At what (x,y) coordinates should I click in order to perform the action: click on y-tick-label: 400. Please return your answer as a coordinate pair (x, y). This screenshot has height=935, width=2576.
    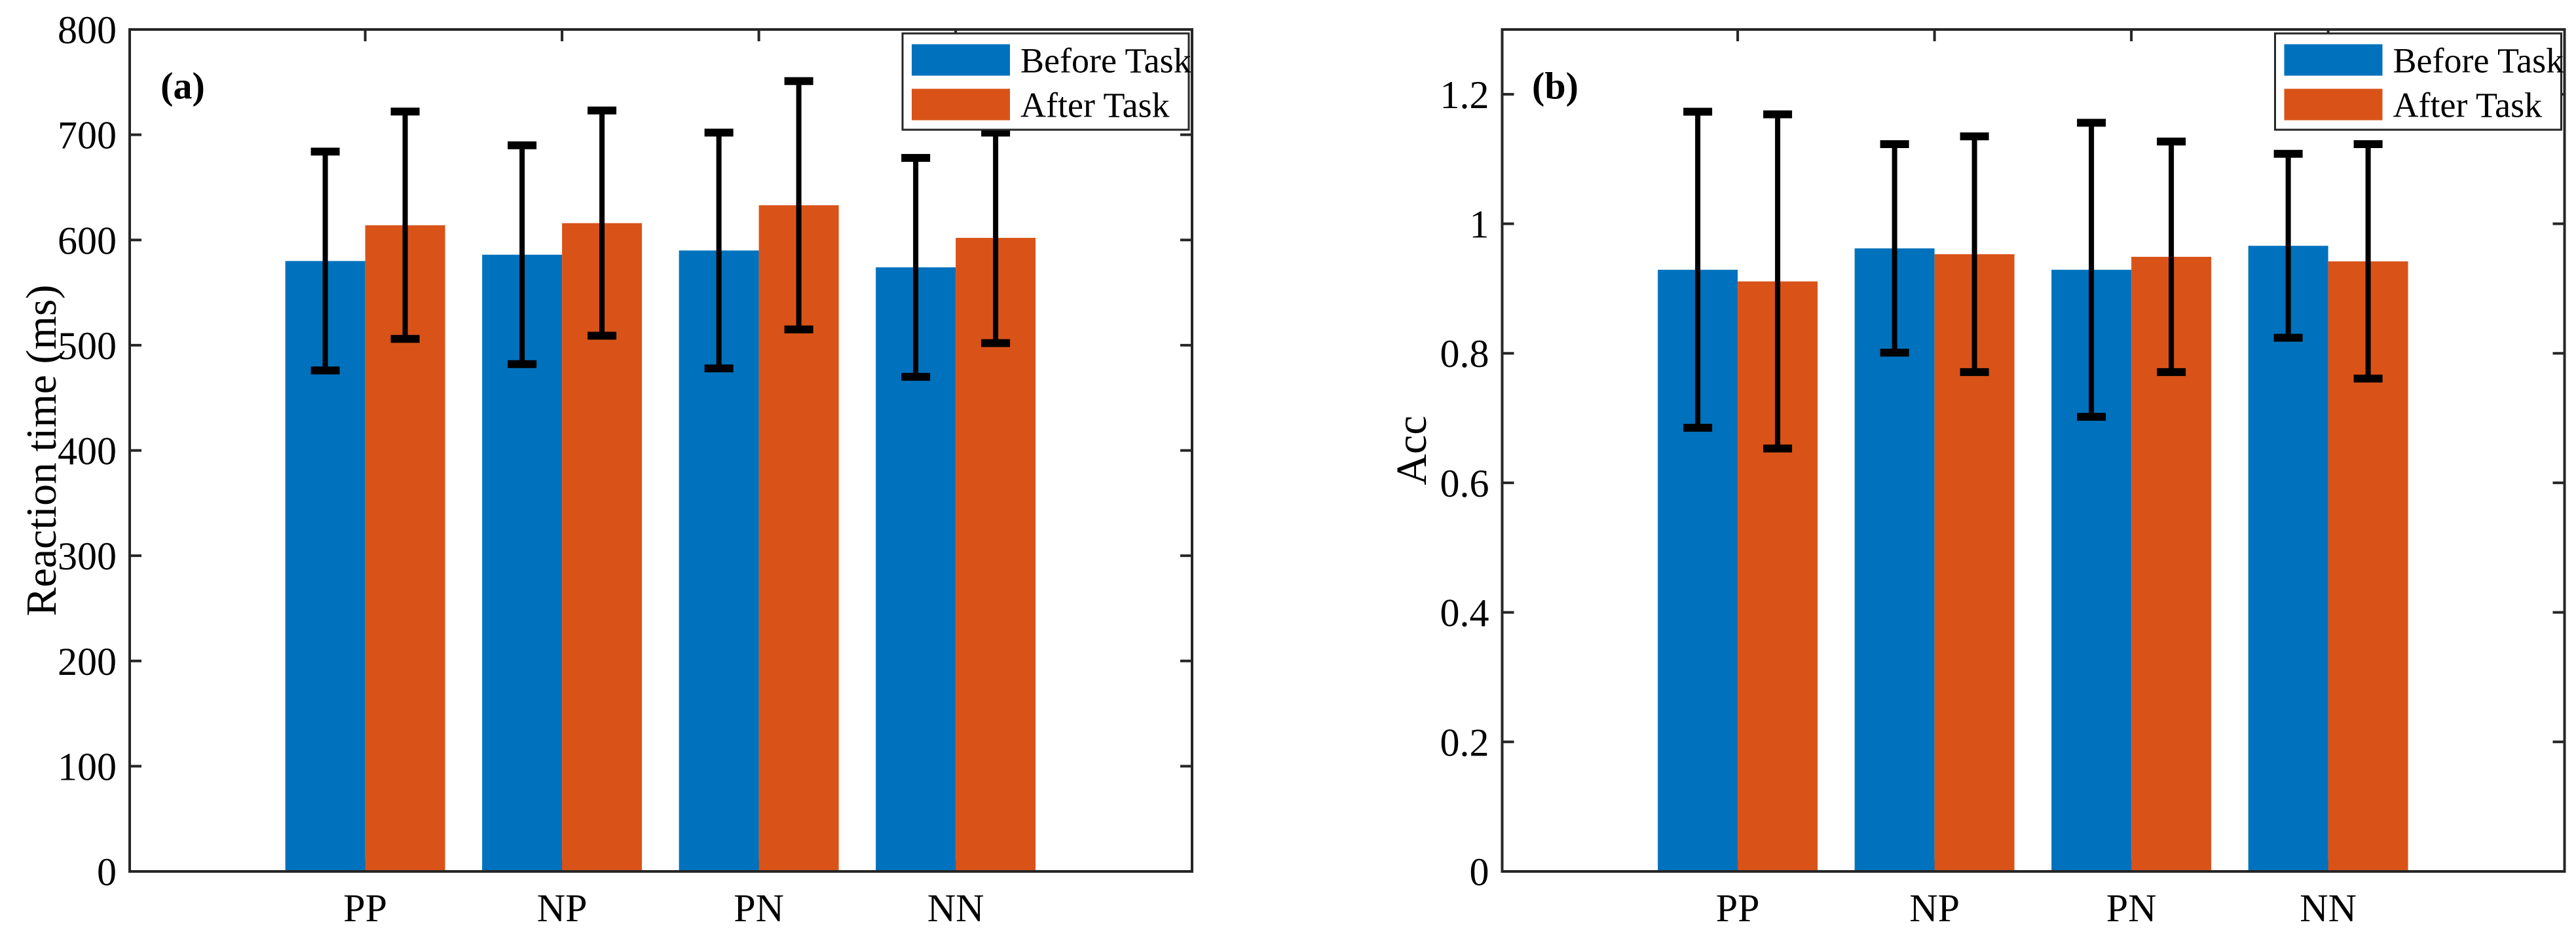
    Looking at the image, I should click on (87, 451).